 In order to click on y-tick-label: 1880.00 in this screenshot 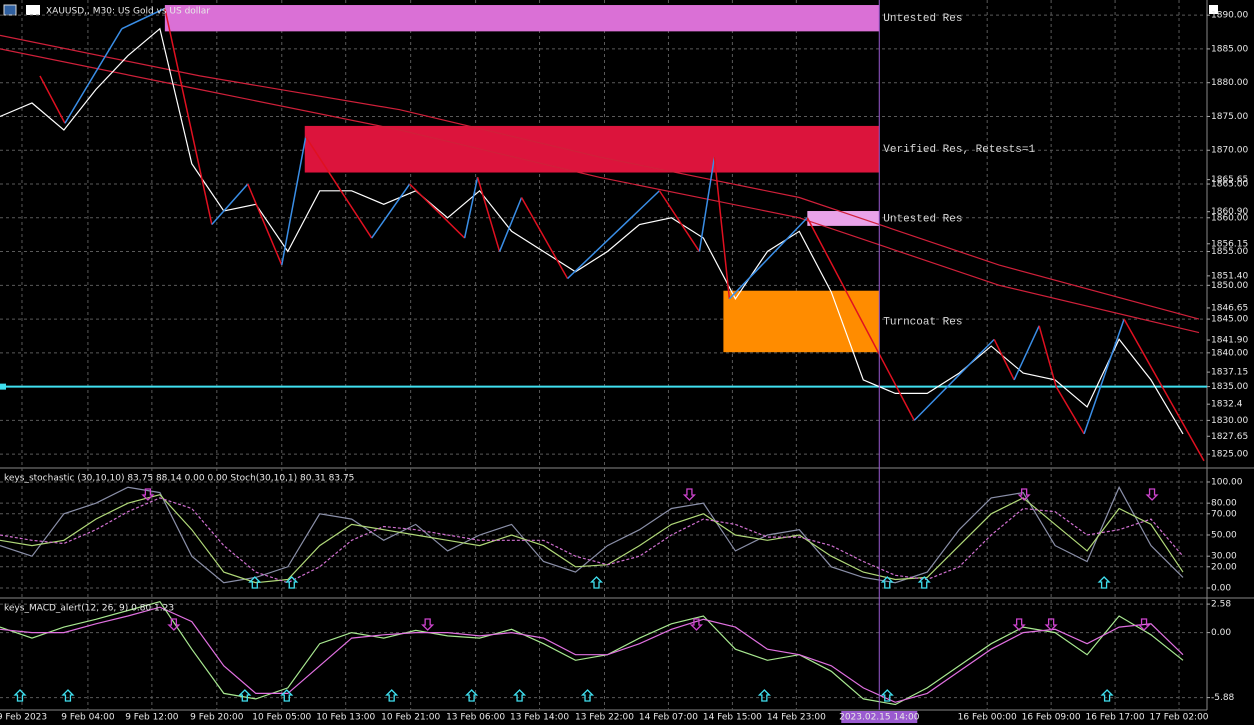, I will do `click(1229, 83)`.